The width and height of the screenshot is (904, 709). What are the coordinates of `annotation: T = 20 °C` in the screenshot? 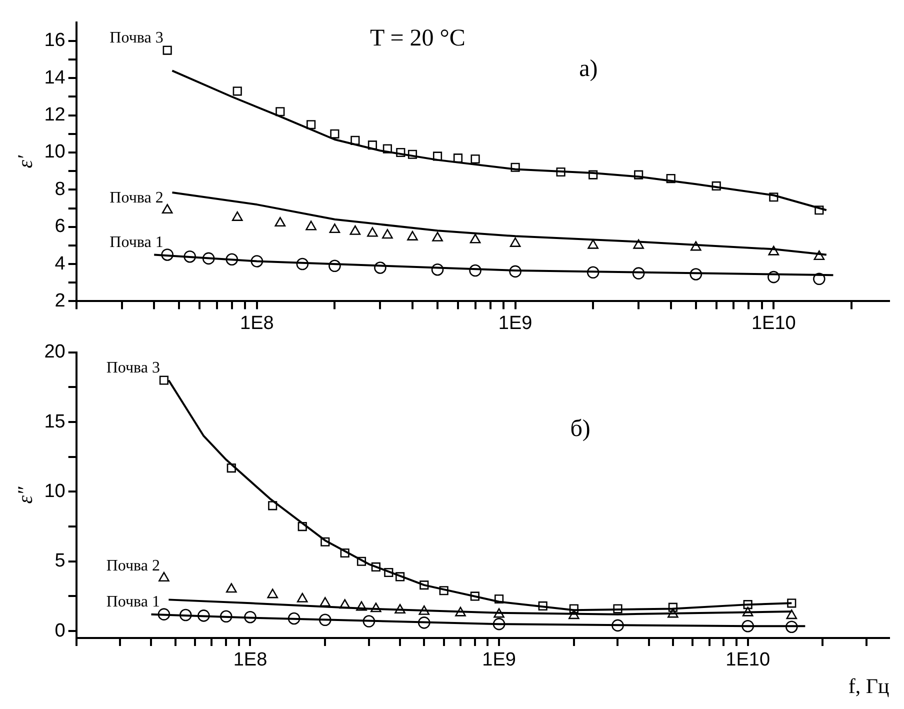 It's located at (418, 38).